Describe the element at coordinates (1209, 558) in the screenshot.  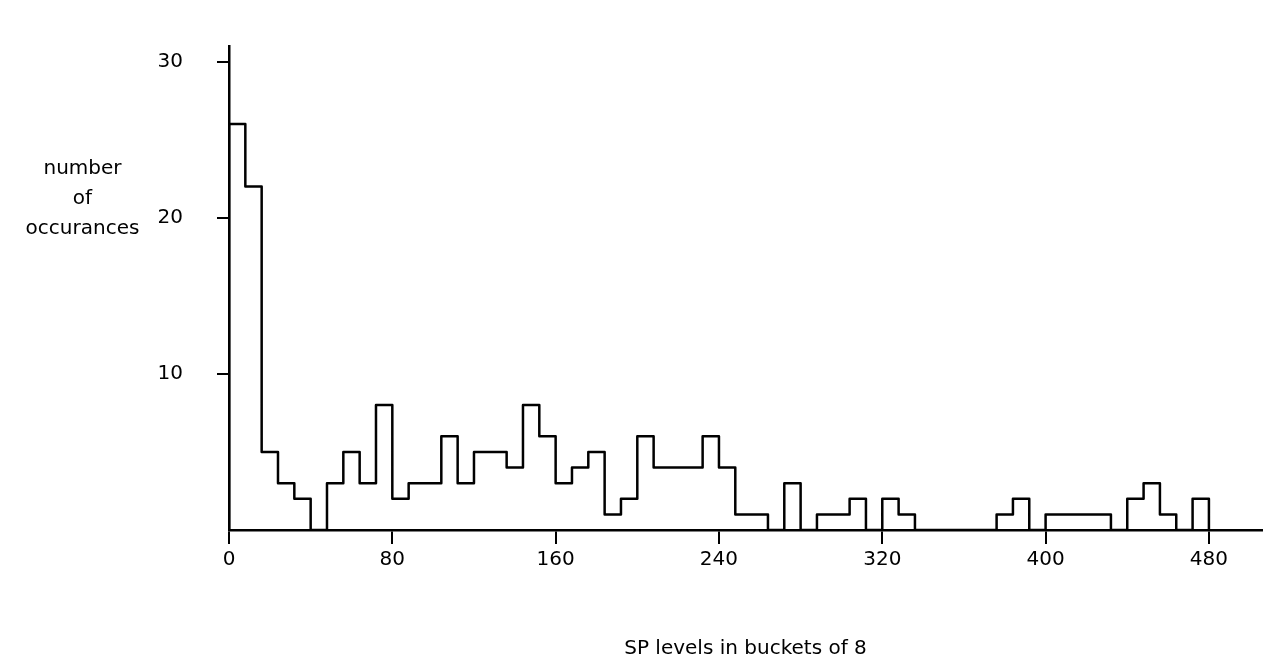
I see `x-tick-label: 480` at that location.